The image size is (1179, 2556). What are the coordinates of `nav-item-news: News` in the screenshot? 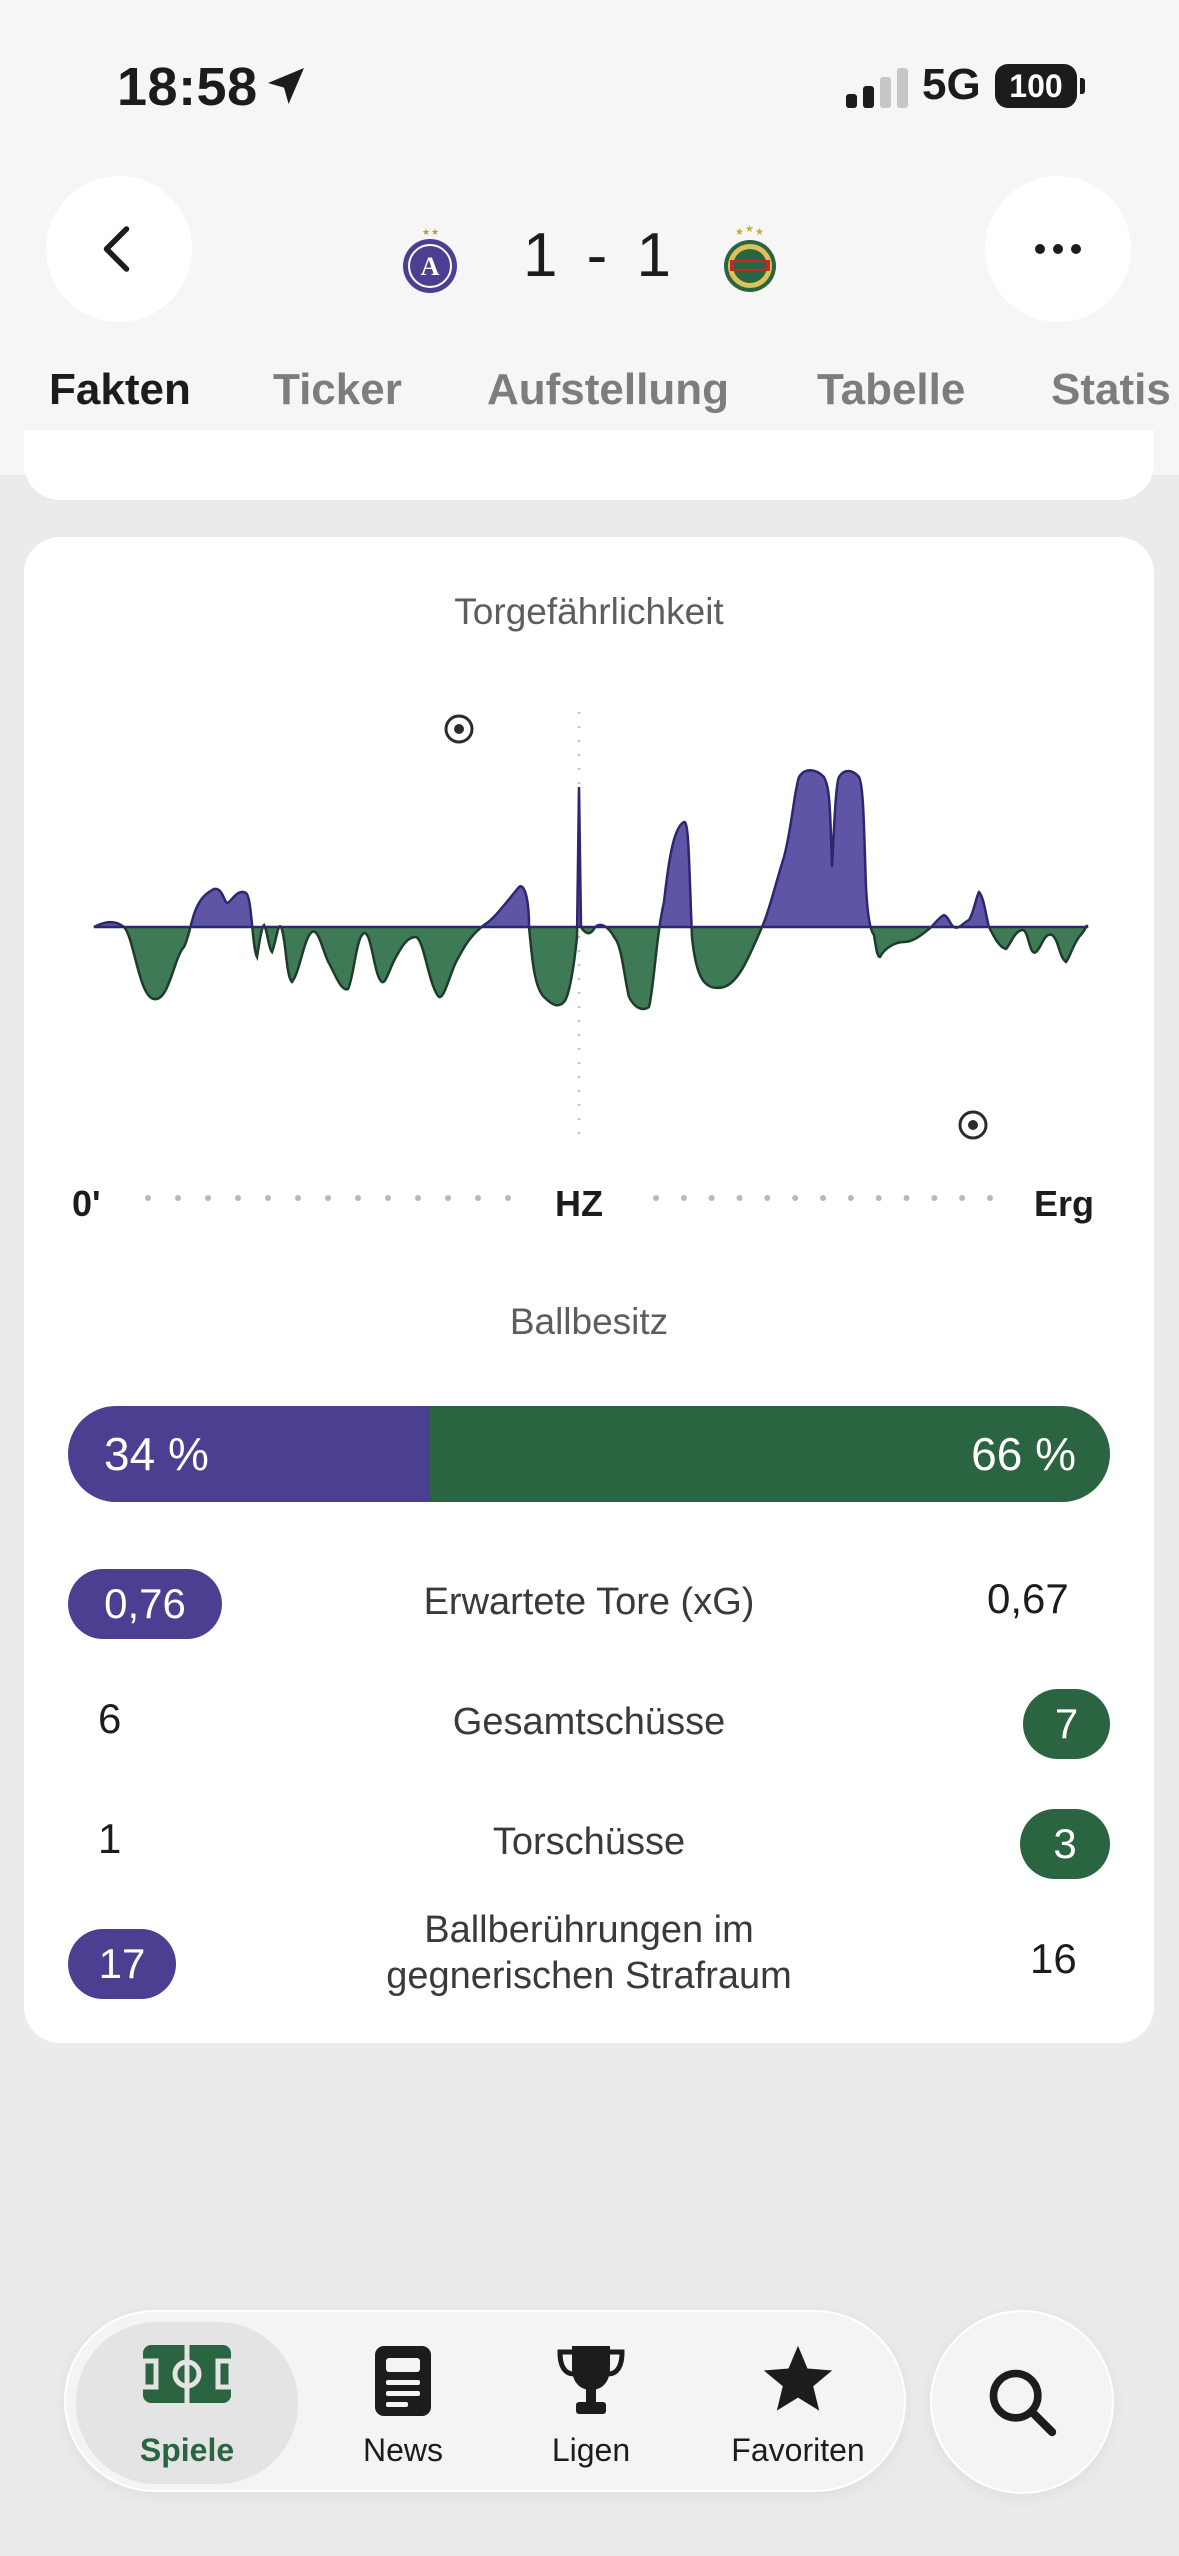 It's located at (403, 2403).